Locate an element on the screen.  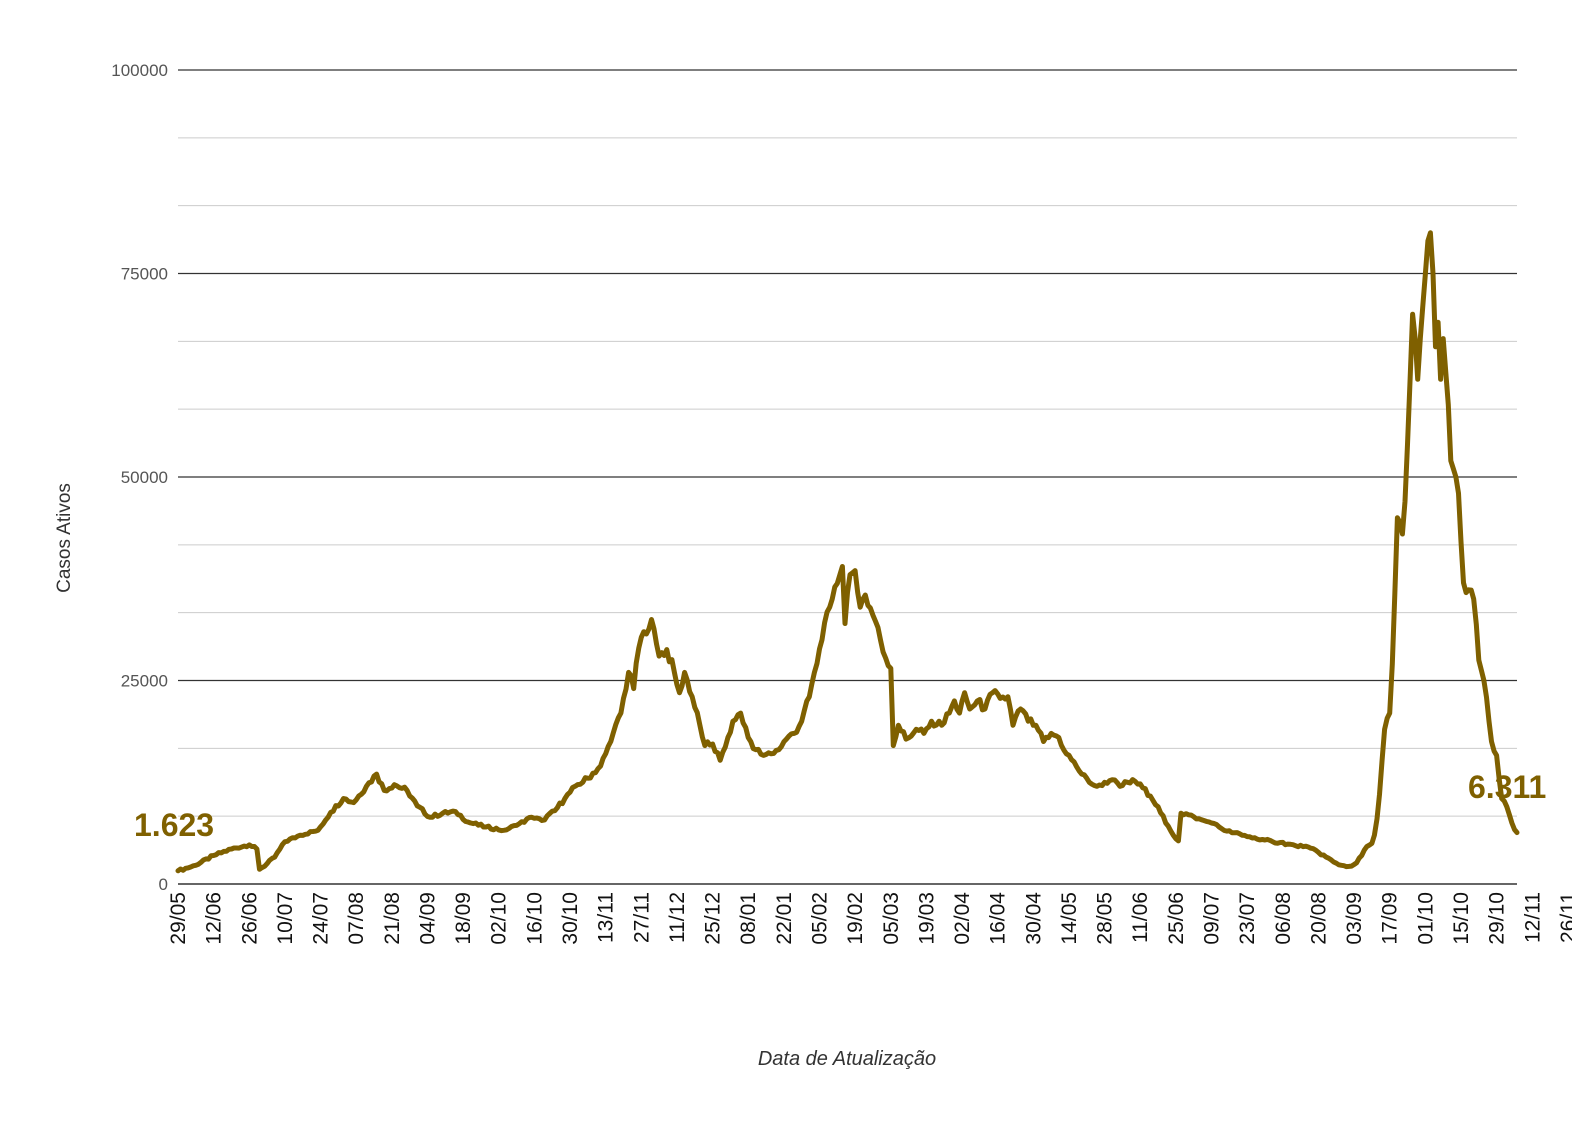
x-tick-label: 30/10 is located at coordinates (570, 918).